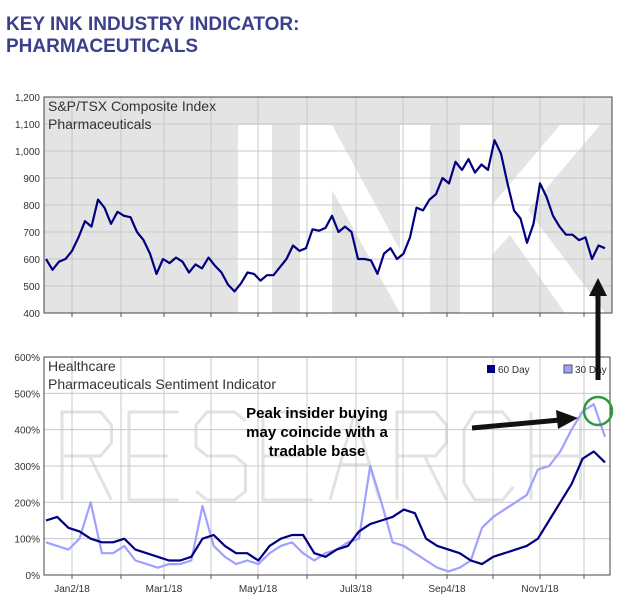 This screenshot has height=602, width=641. Describe the element at coordinates (31, 233) in the screenshot. I see `y-tick-label: 700` at that location.